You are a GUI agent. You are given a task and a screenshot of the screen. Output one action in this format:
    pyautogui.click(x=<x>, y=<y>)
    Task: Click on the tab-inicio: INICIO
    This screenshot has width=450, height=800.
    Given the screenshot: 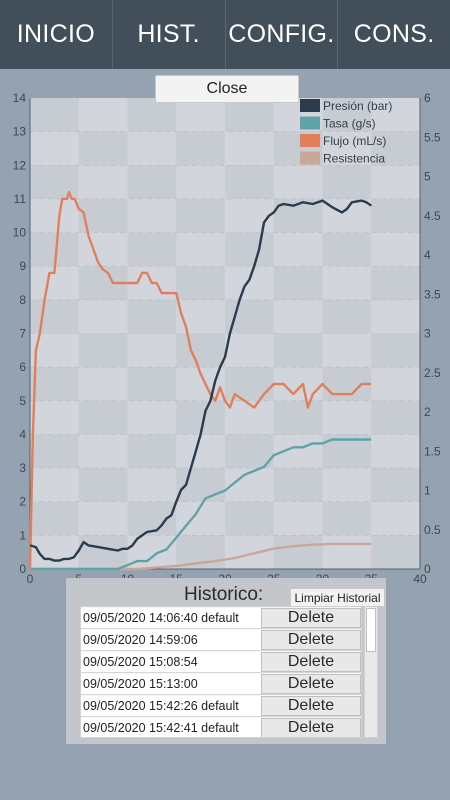 What is the action you would take?
    pyautogui.click(x=56, y=34)
    